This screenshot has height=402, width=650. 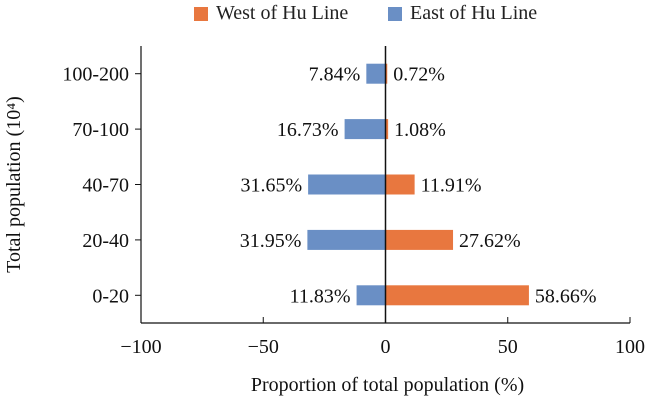 What do you see at coordinates (420, 130) in the screenshot?
I see `data-label-west-70-100: 1.08%` at bounding box center [420, 130].